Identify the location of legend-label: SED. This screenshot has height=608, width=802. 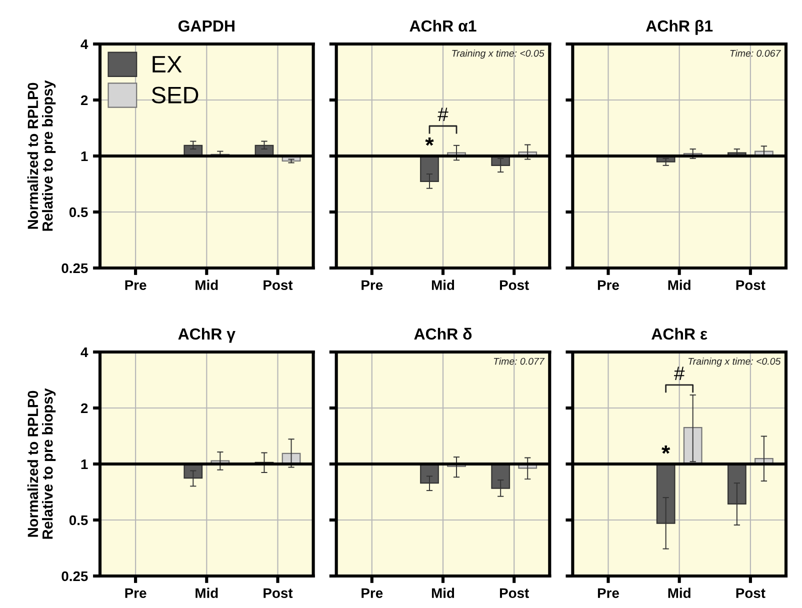
(175, 95).